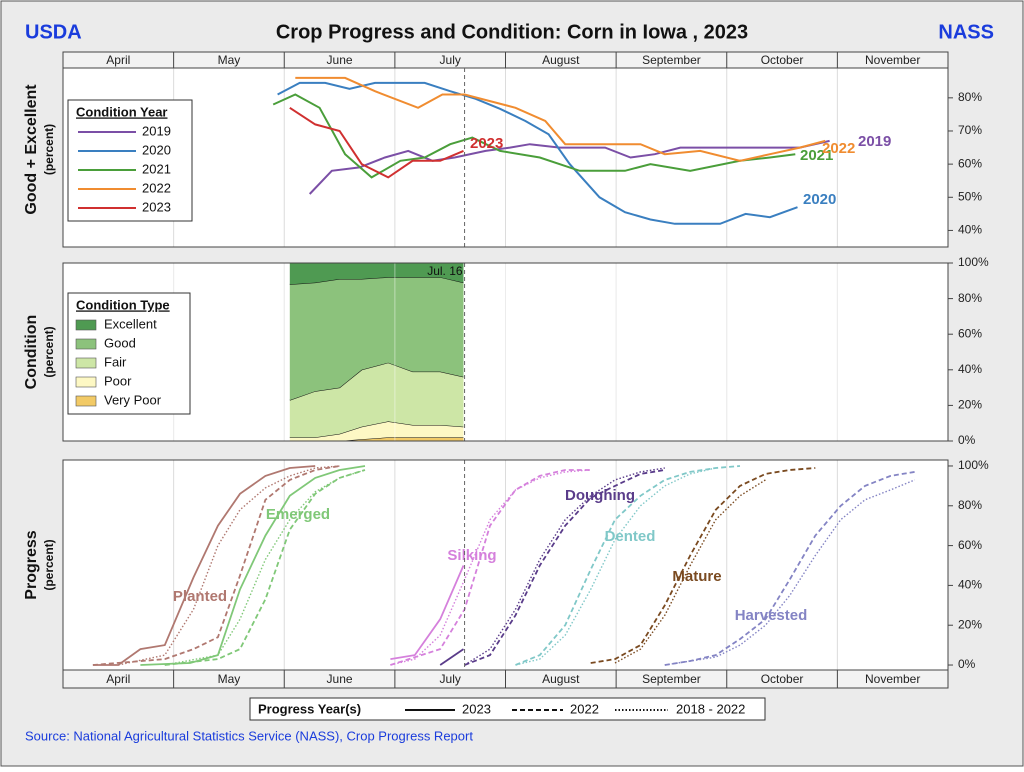 This screenshot has width=1024, height=772. I want to click on series-end-label: 2023, so click(486, 143).